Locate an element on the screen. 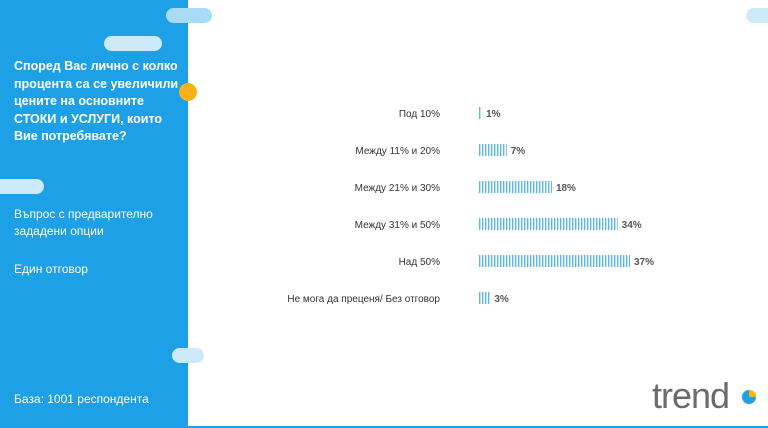  value-label: 37% is located at coordinates (644, 262).